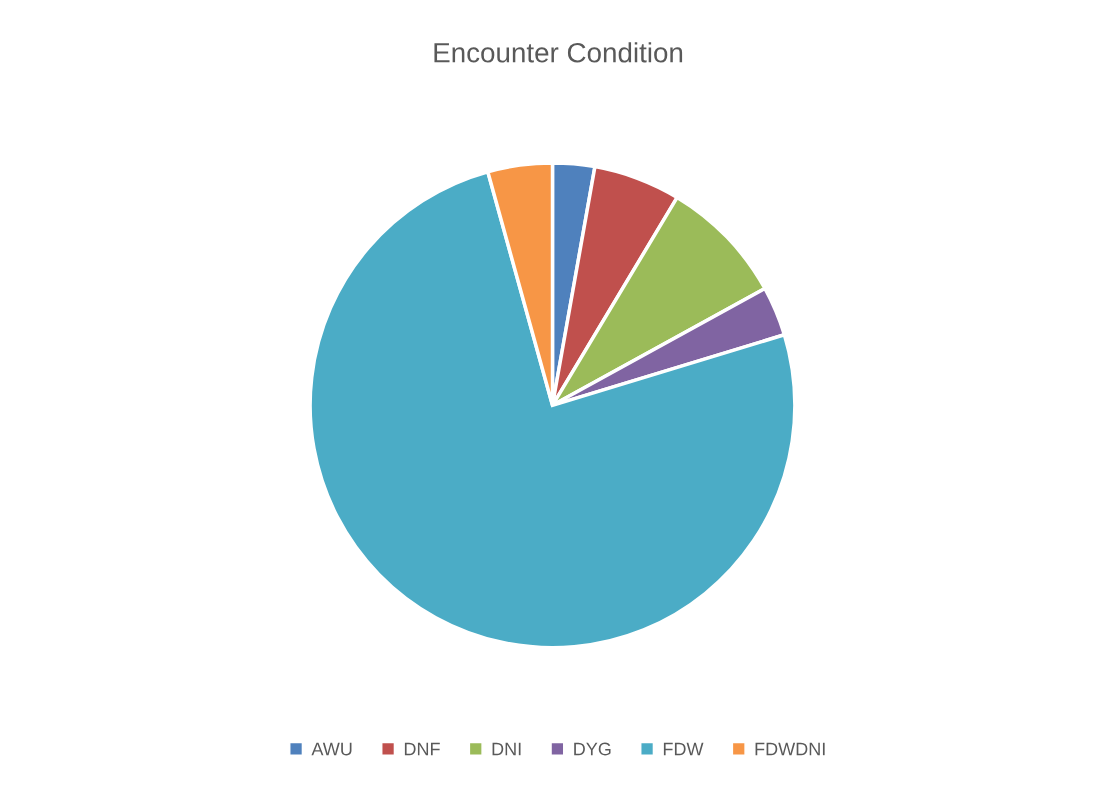 The image size is (1105, 787). What do you see at coordinates (331, 749) in the screenshot?
I see `legend-label: AWU` at bounding box center [331, 749].